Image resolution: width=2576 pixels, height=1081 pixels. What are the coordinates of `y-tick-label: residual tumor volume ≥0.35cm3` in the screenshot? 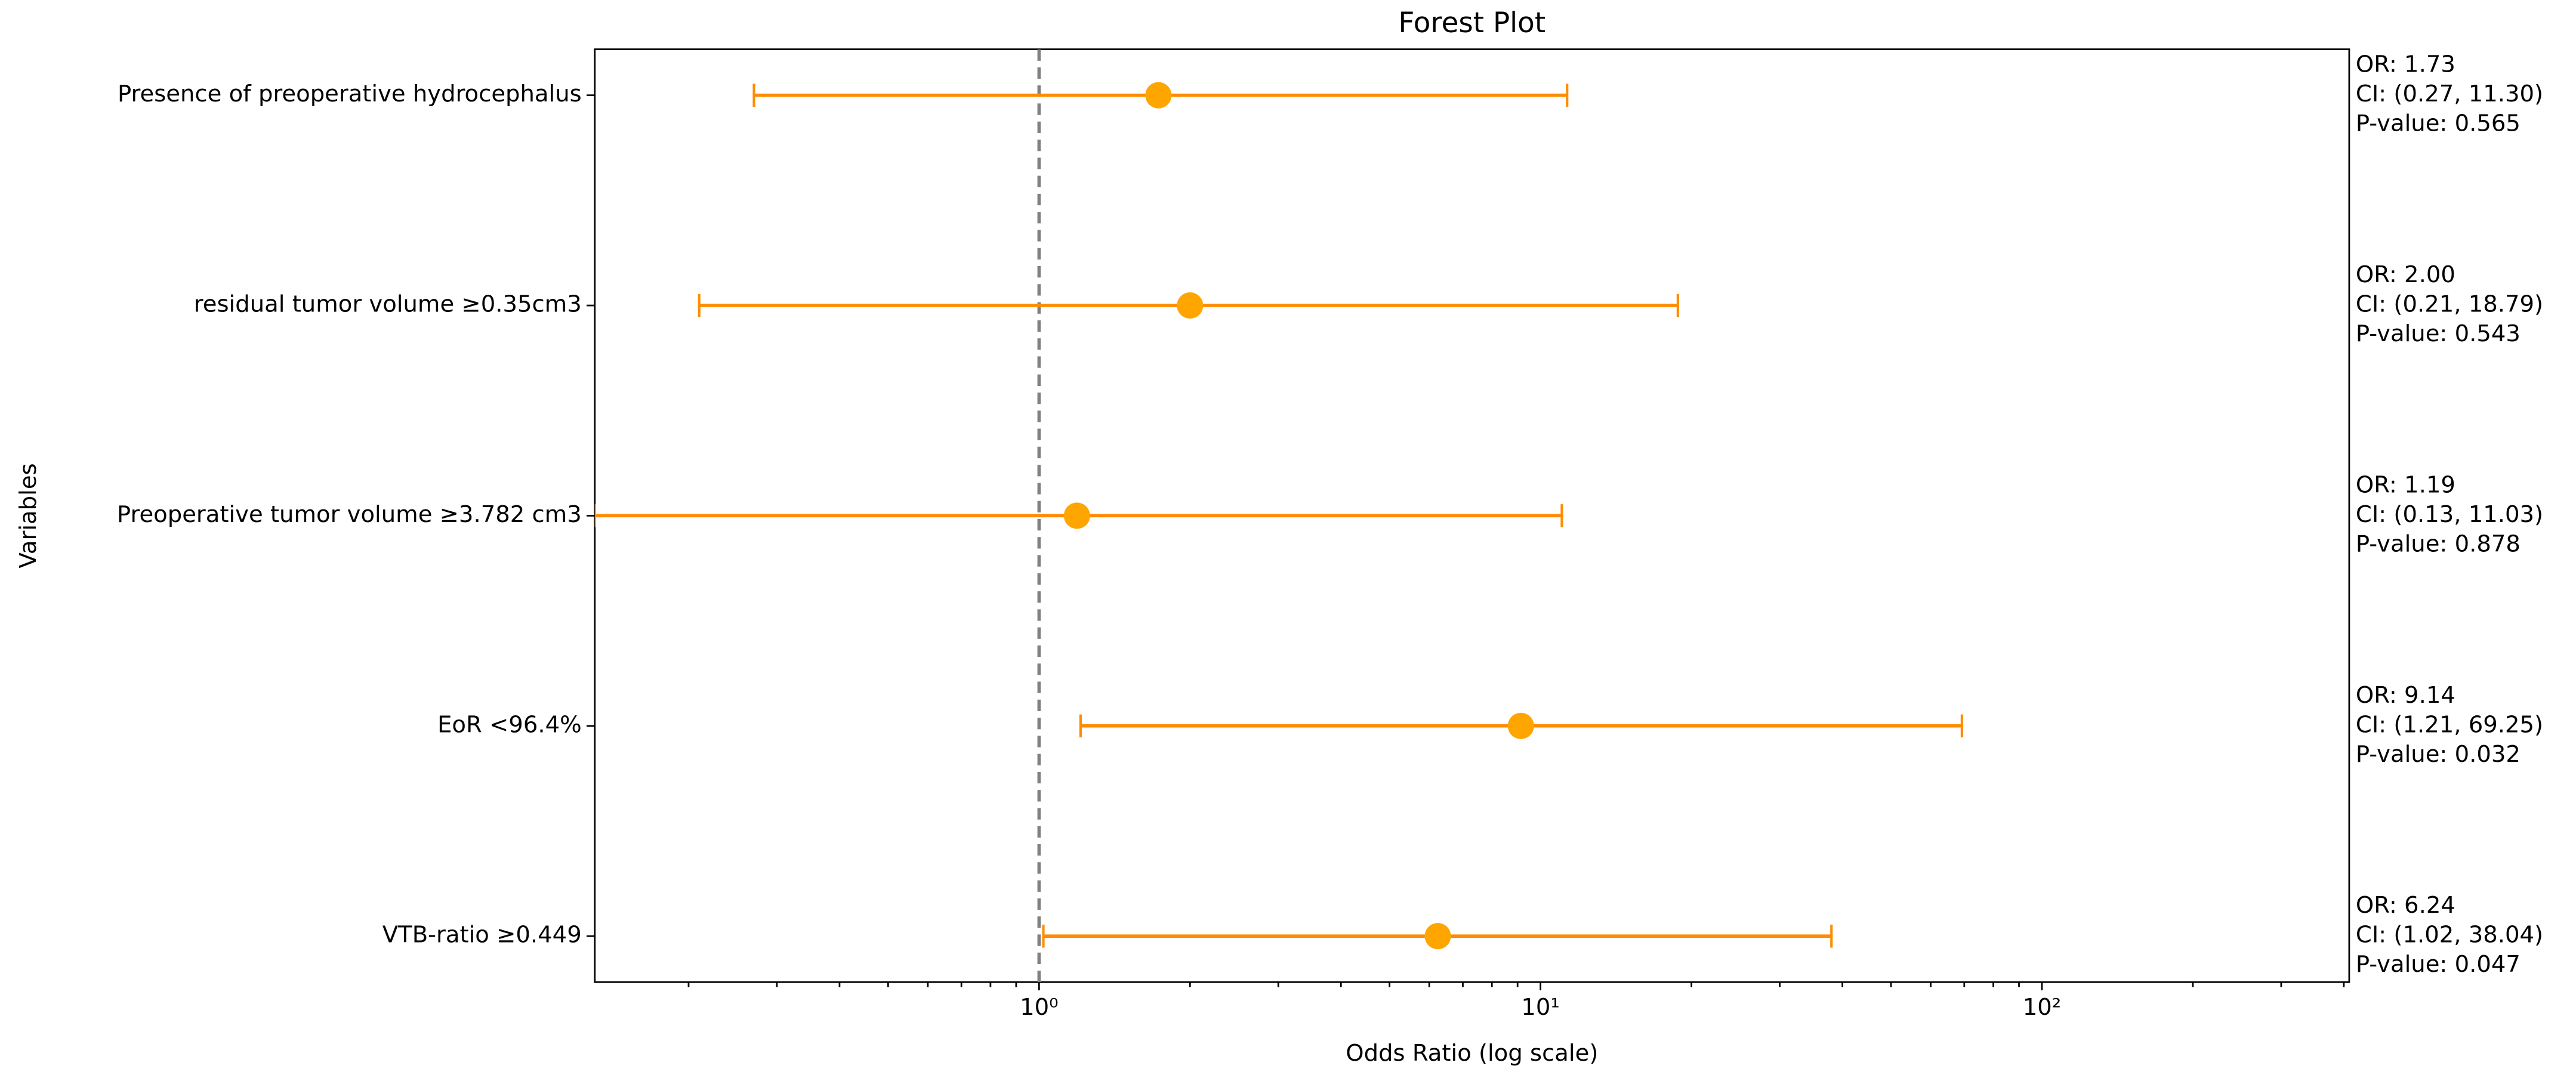 It's located at (388, 304).